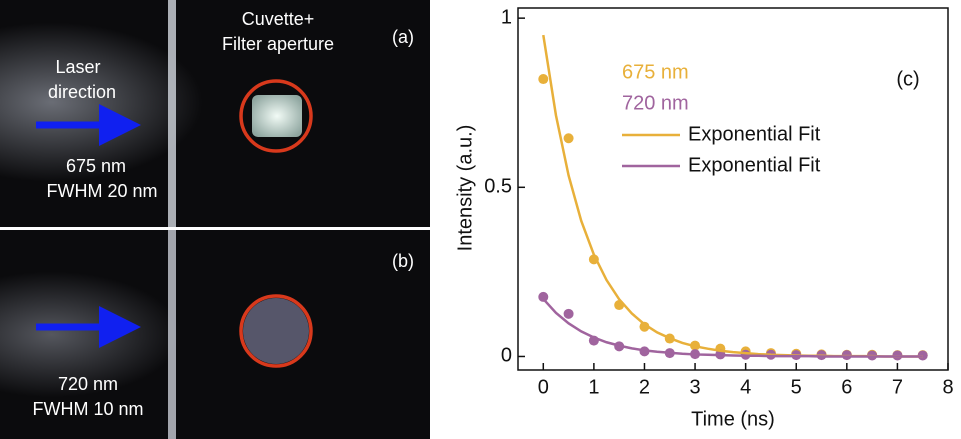 Image resolution: width=961 pixels, height=439 pixels. I want to click on legend-label: 675 nm, so click(655, 72).